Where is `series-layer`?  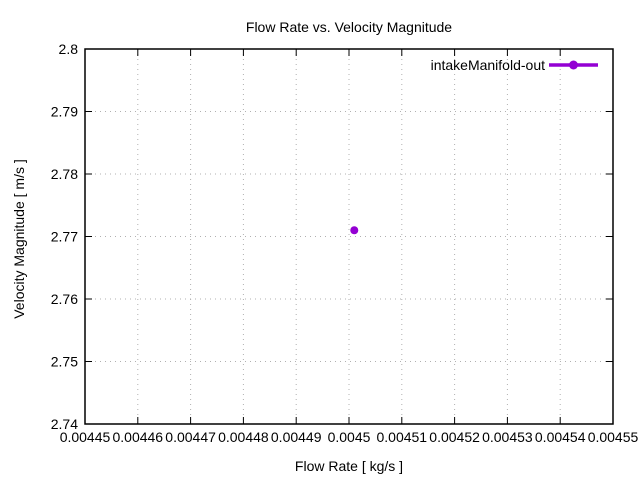
series-layer is located at coordinates (354, 230).